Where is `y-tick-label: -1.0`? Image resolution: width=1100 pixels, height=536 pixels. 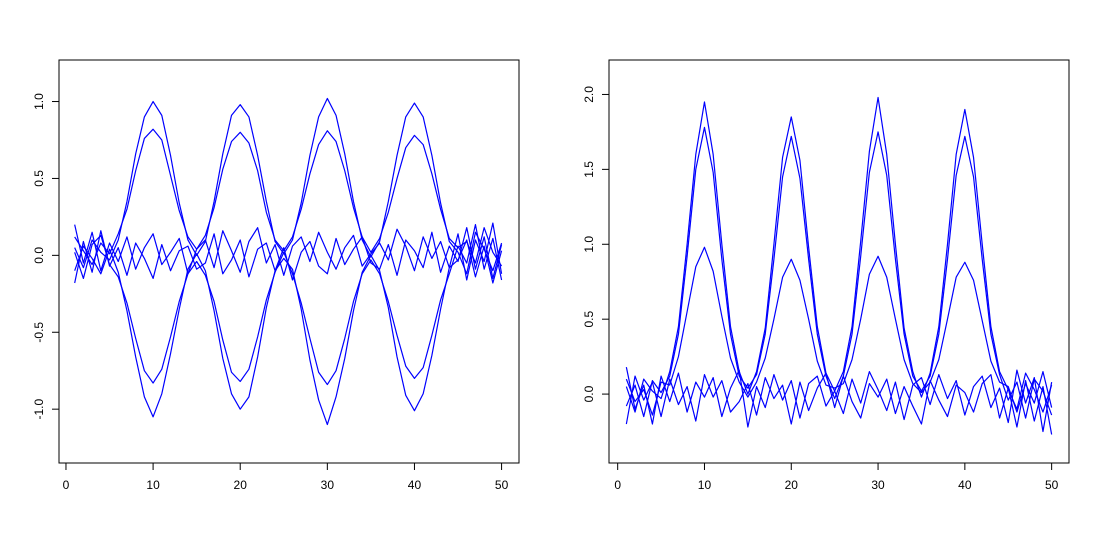
y-tick-label: -1.0 is located at coordinates (39, 409).